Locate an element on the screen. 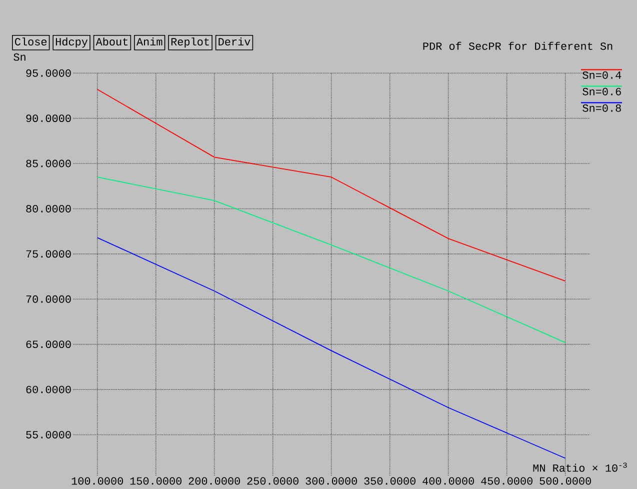 Image resolution: width=637 pixels, height=489 pixels. chart-title: PDR of SecPR for Different Sn is located at coordinates (517, 46).